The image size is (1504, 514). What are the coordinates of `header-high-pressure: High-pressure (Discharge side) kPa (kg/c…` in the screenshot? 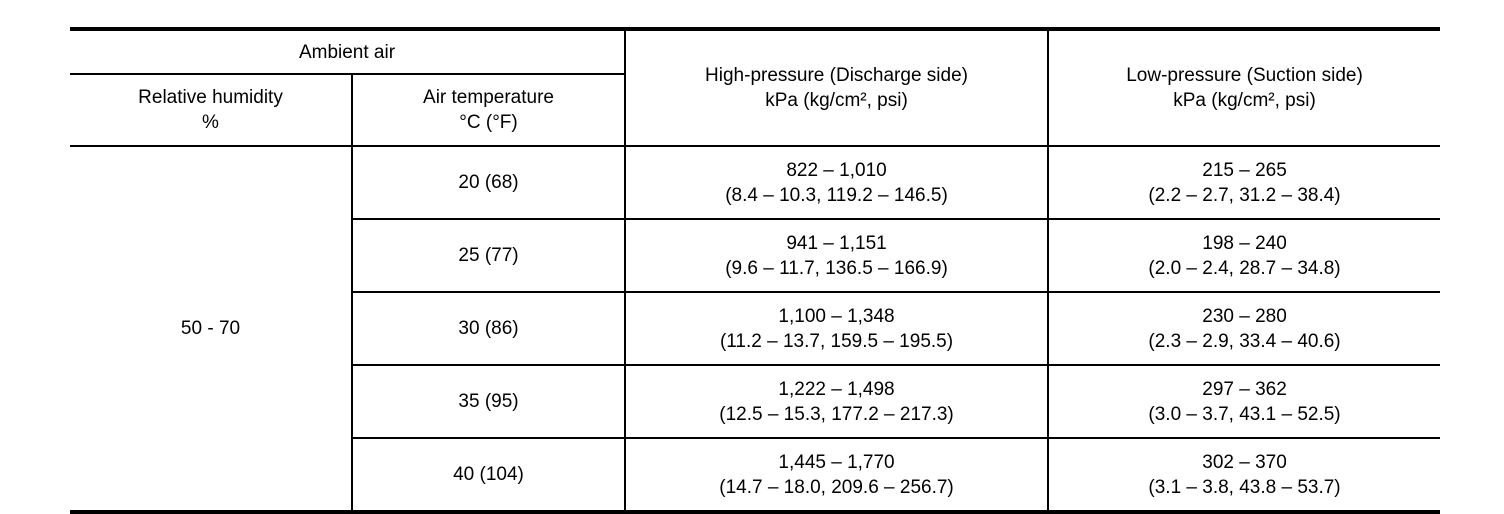 It's located at (837, 87).